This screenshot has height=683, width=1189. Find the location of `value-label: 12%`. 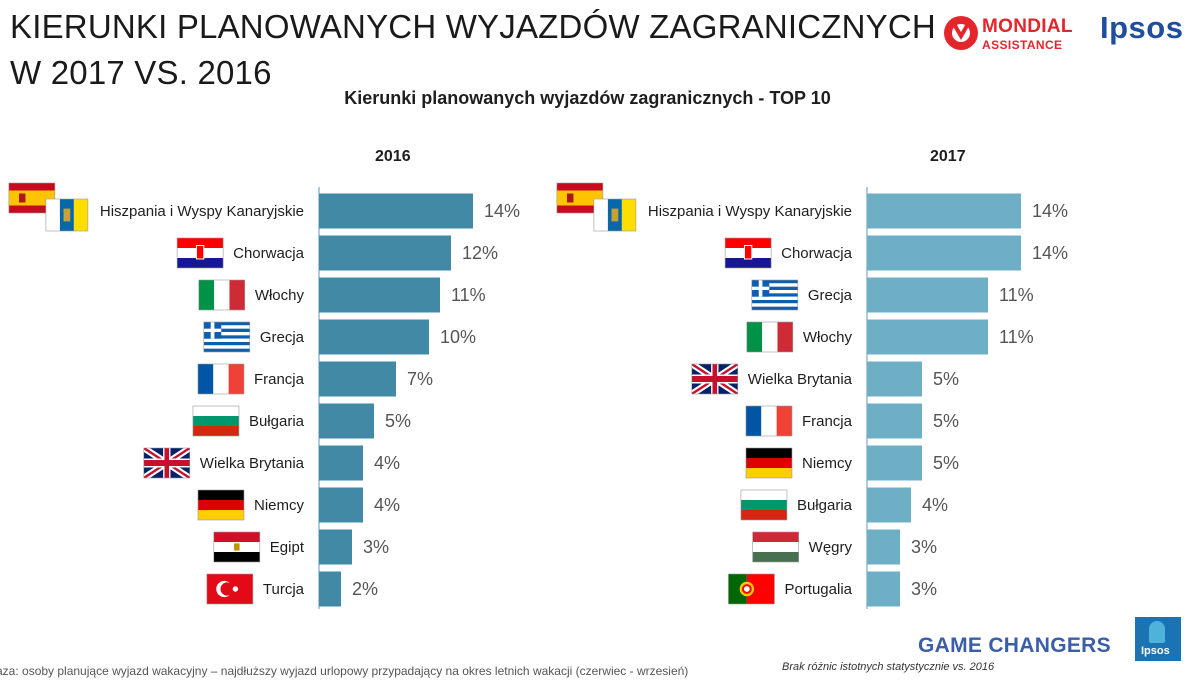

value-label: 12% is located at coordinates (480, 253).